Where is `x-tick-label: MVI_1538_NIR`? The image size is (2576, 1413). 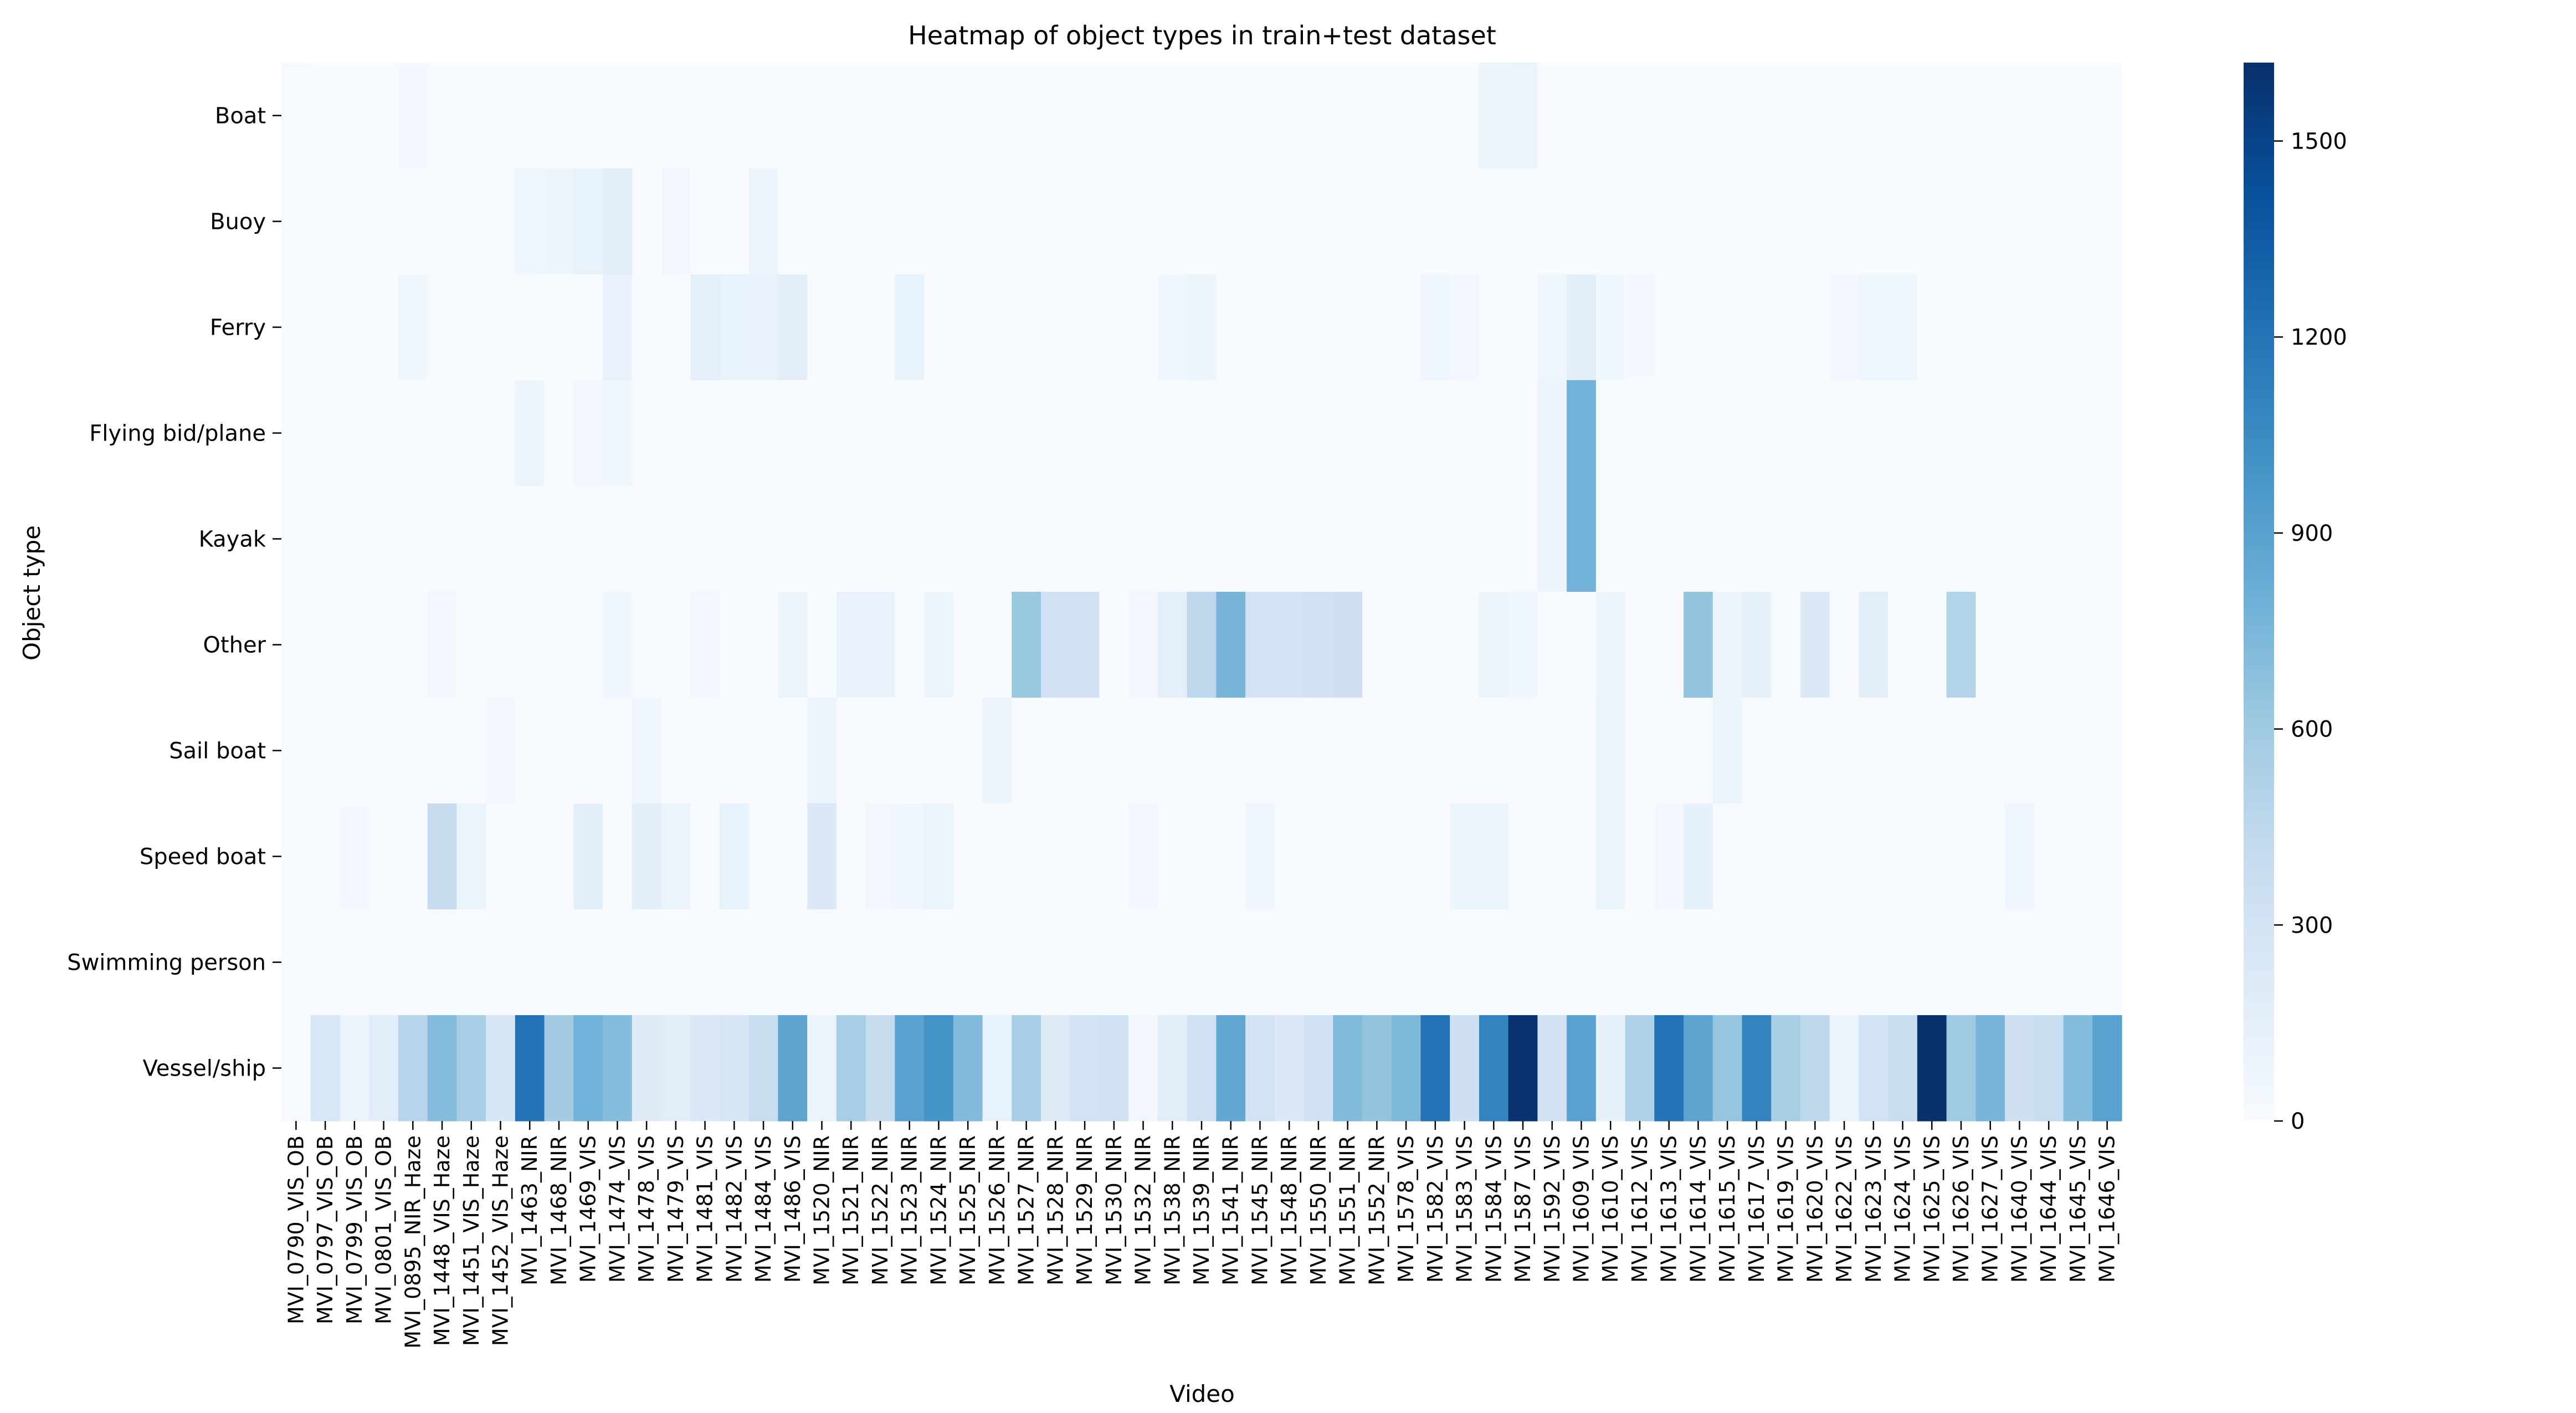 x-tick-label: MVI_1538_NIR is located at coordinates (1172, 1210).